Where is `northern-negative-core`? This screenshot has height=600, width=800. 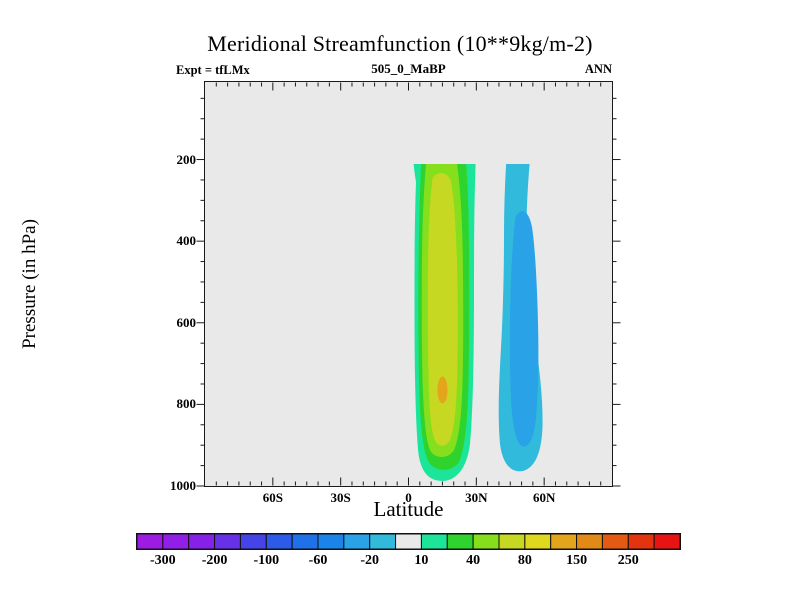 northern-negative-core is located at coordinates (524, 329).